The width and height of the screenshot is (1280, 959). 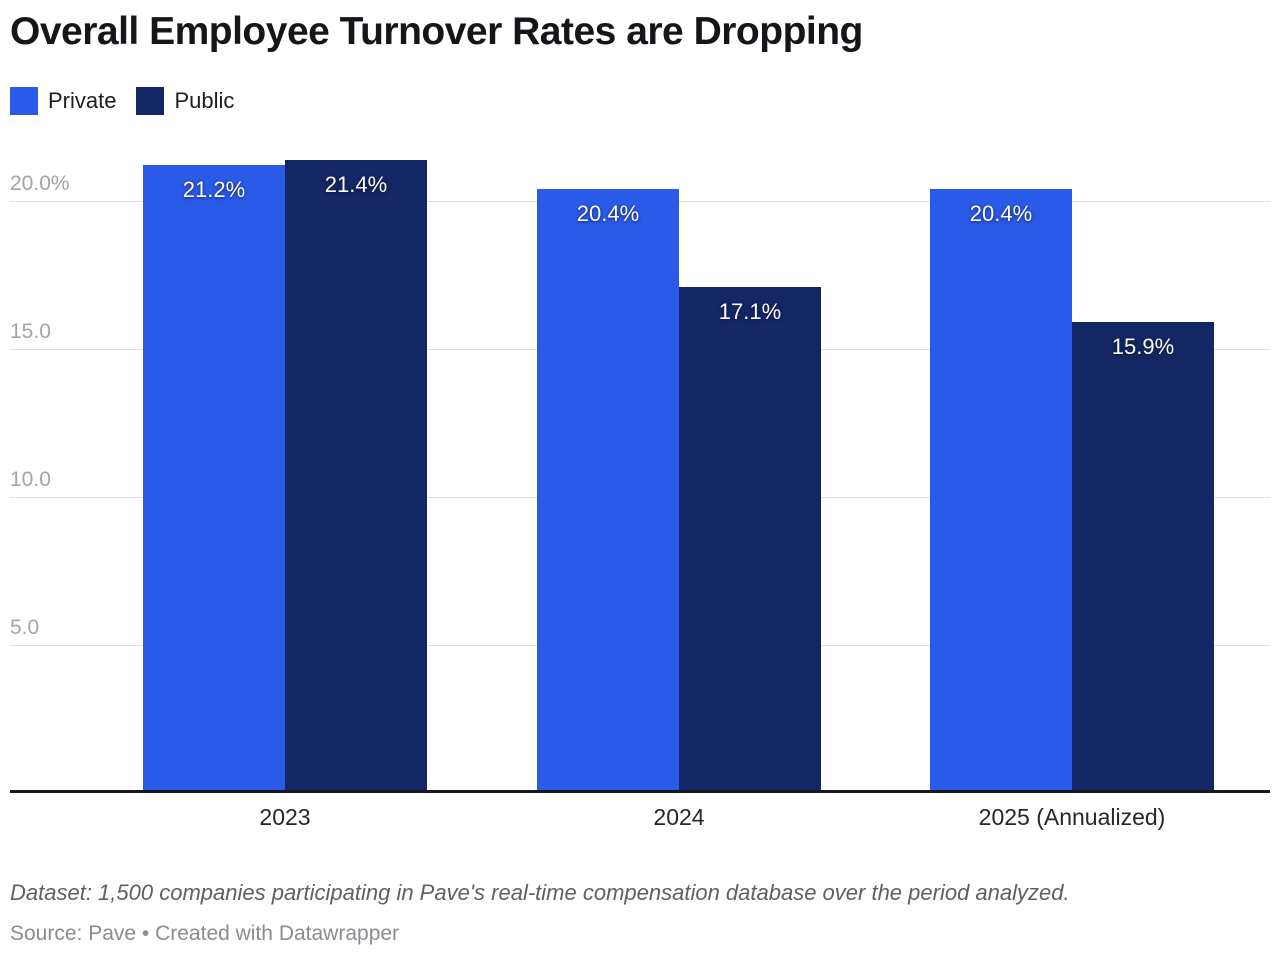 I want to click on bar-value-label: 21.4%, so click(x=356, y=184).